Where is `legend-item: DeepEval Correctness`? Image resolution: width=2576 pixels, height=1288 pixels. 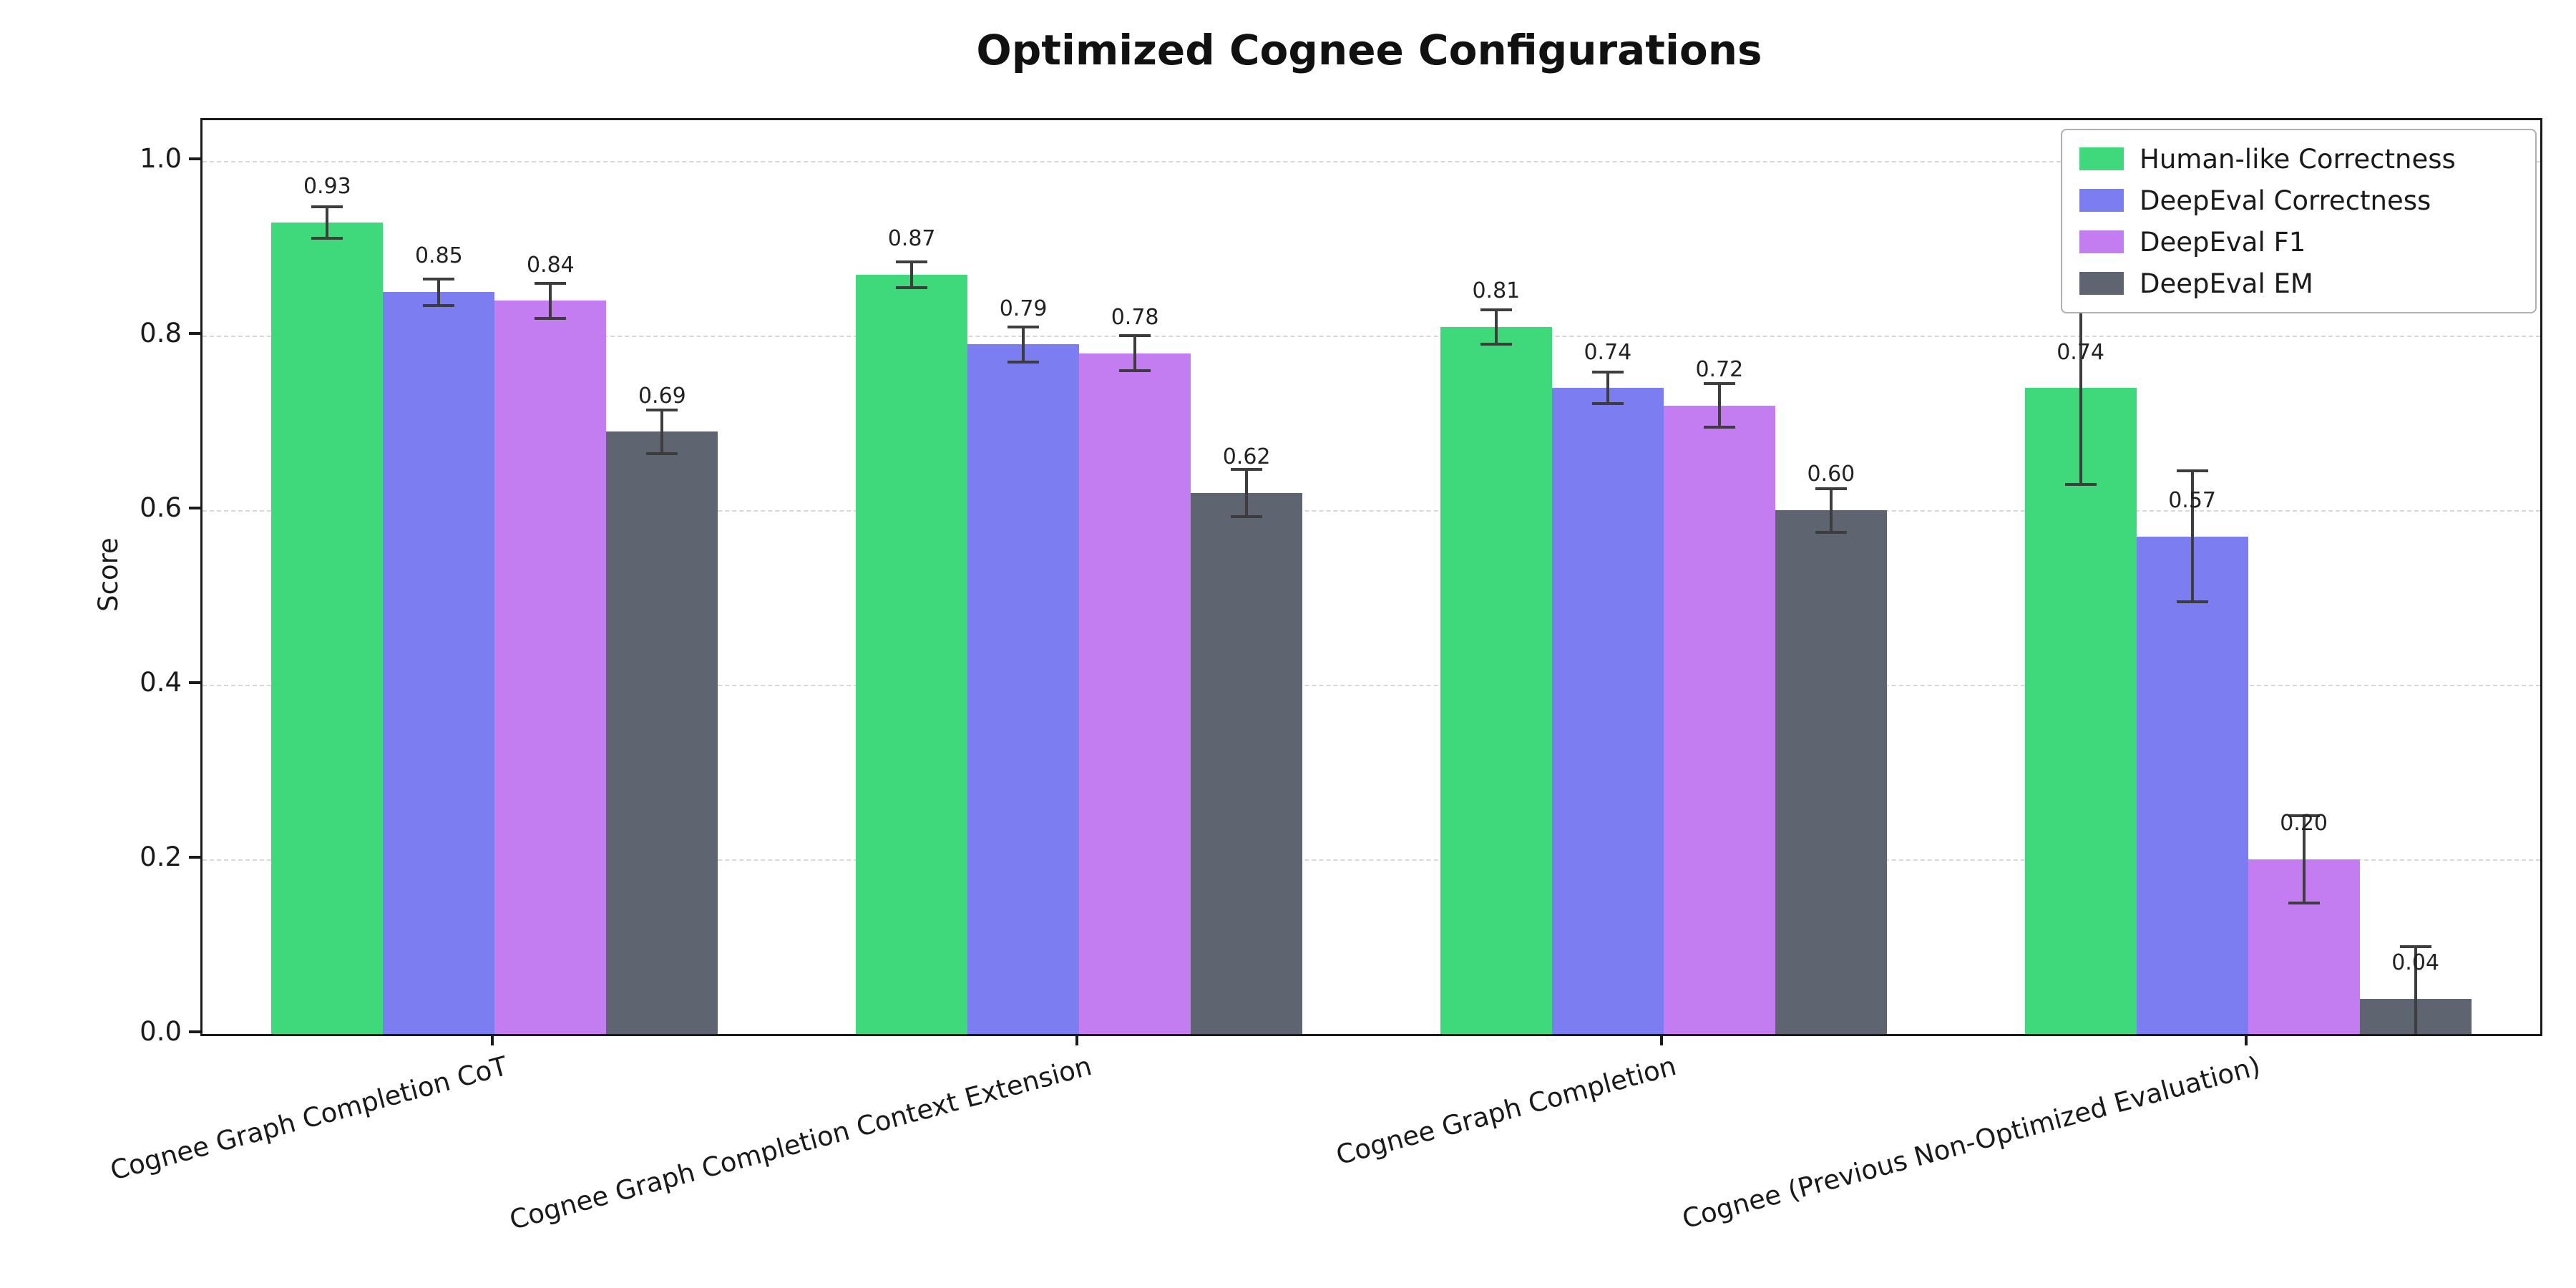 legend-item: DeepEval Correctness is located at coordinates (2298, 200).